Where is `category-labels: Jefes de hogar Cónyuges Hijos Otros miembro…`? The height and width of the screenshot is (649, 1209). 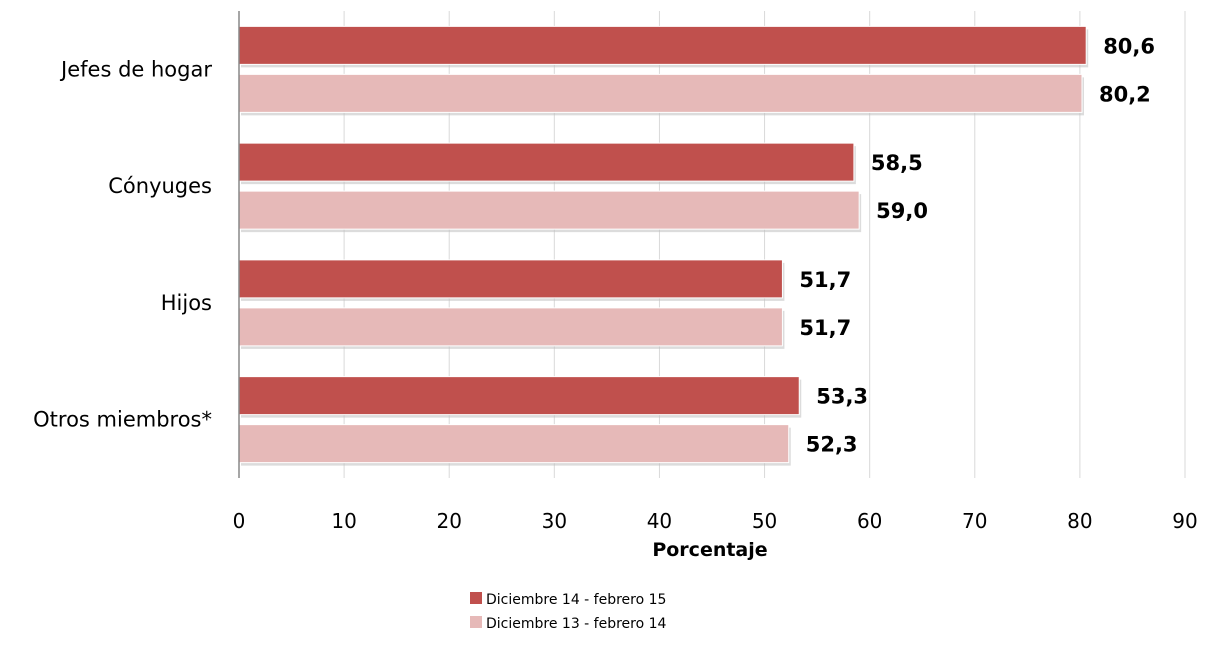 category-labels: Jefes de hogar Cónyuges Hijos Otros miembro… is located at coordinates (122, 244).